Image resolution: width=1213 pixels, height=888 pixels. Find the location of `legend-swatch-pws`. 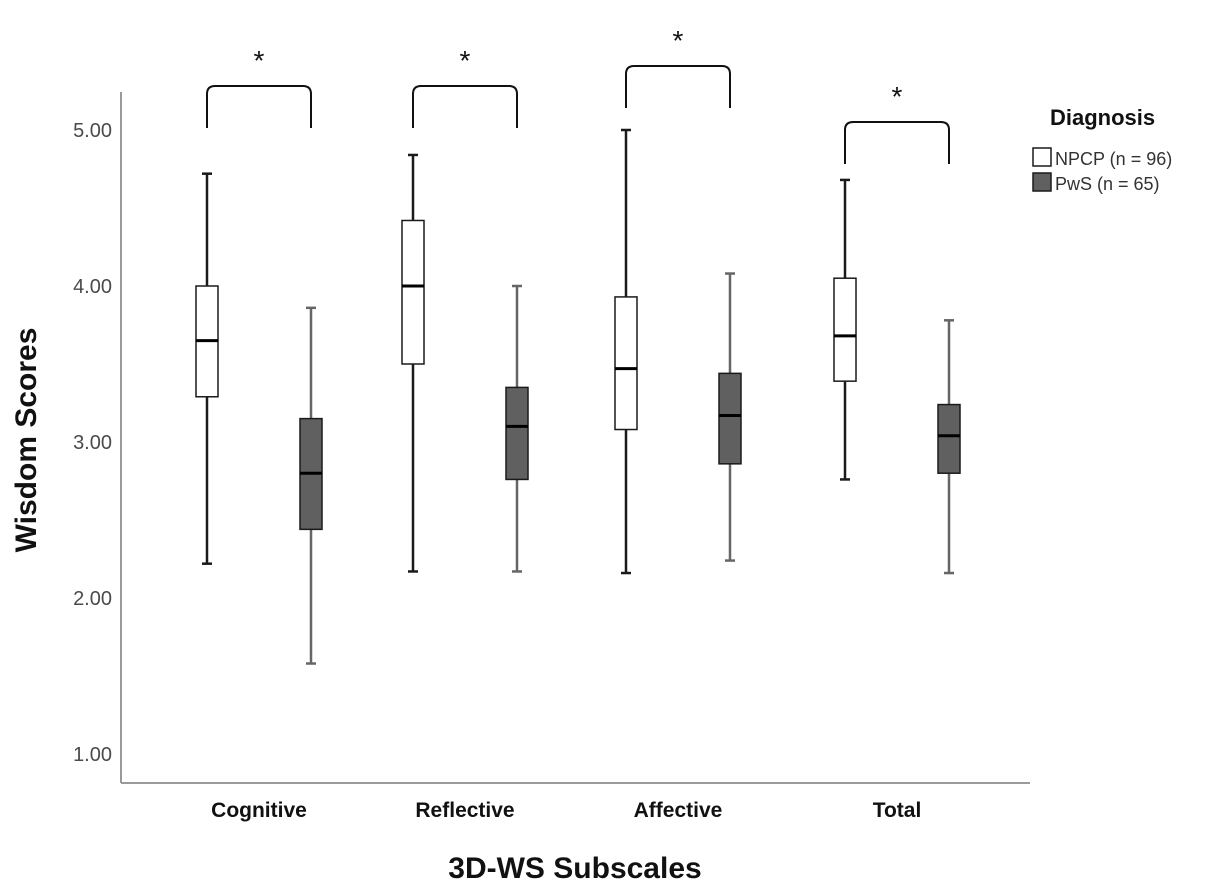

legend-swatch-pws is located at coordinates (1042, 182).